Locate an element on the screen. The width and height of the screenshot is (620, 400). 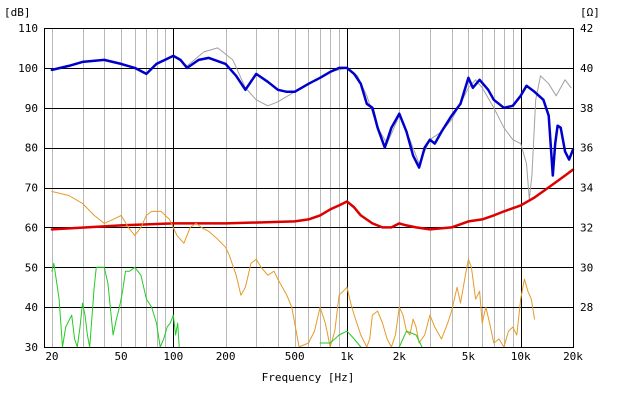
right-tick-label: 30 is located at coordinates (586, 267).